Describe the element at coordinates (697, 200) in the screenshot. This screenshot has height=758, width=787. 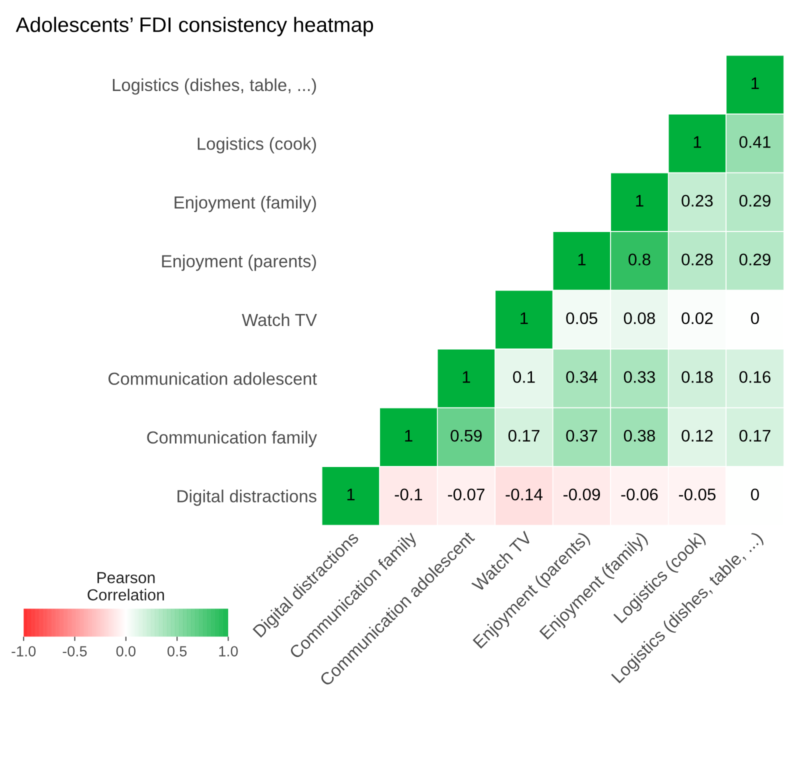
I see `data-label: 0.23` at that location.